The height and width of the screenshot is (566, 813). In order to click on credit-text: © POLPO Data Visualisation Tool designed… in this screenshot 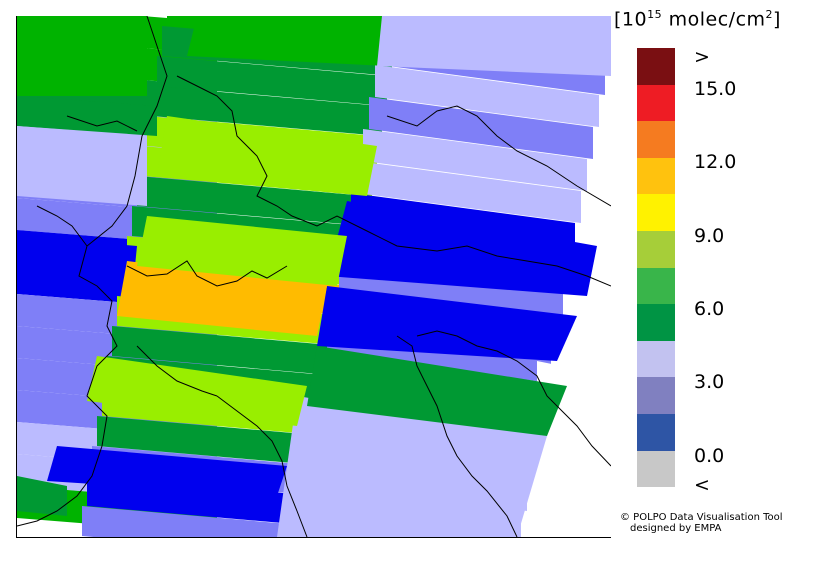, I will do `click(701, 523)`.